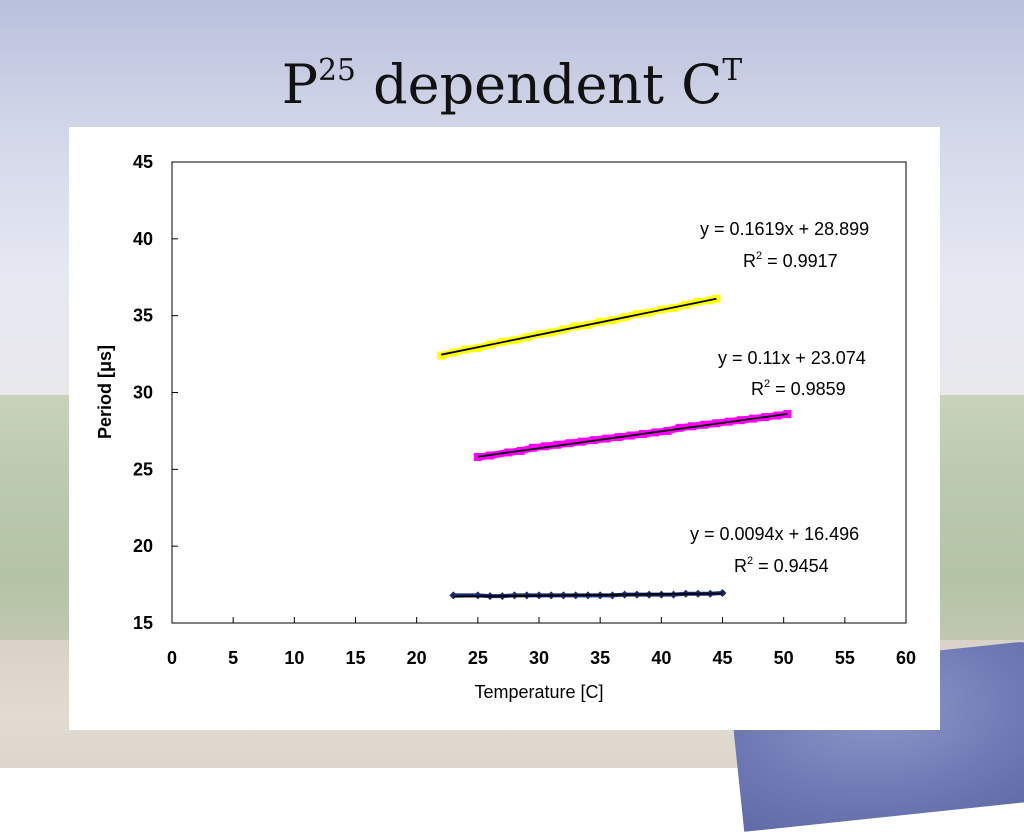  Describe the element at coordinates (578, 326) in the screenshot. I see `trendline-yellow` at that location.